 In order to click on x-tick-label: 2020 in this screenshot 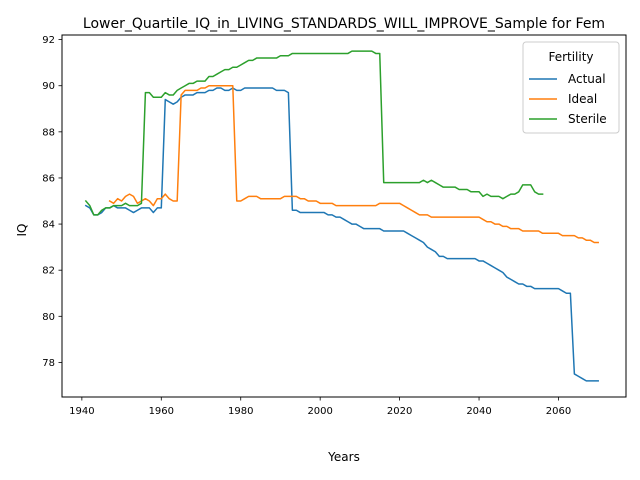, I will do `click(399, 411)`.